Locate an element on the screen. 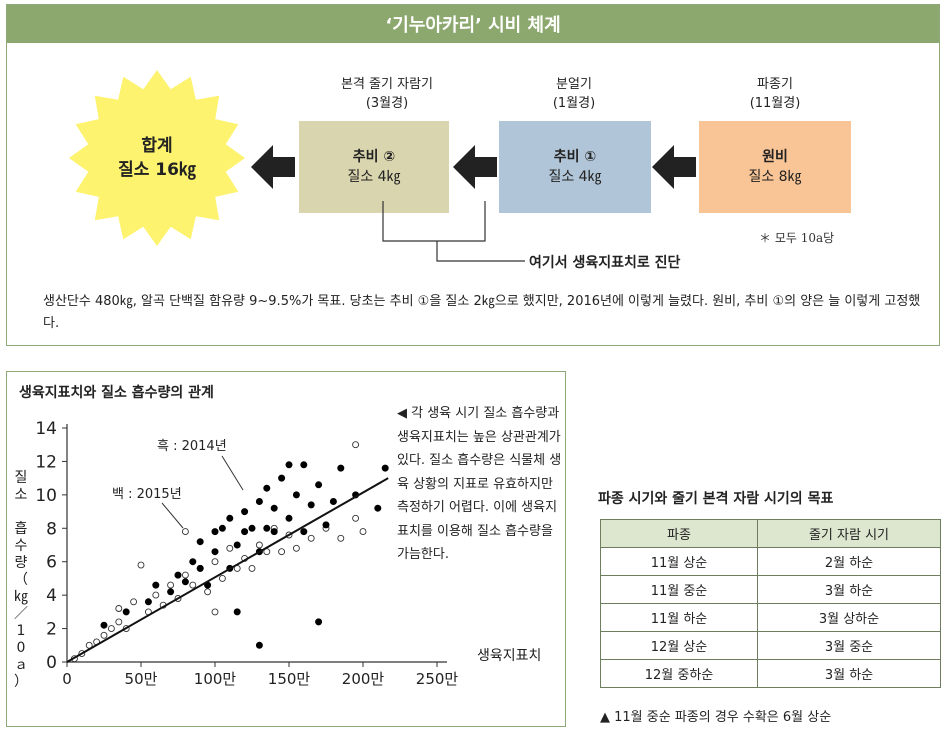 This screenshot has height=732, width=951. x-tick-label: 150만 is located at coordinates (289, 679).